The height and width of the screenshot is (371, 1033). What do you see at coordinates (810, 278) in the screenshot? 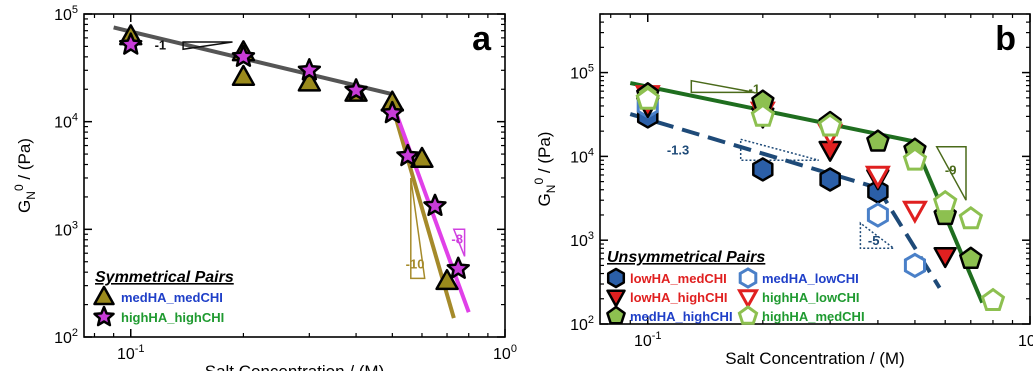
I see `legend-label: medHA_lowCHI` at bounding box center [810, 278].